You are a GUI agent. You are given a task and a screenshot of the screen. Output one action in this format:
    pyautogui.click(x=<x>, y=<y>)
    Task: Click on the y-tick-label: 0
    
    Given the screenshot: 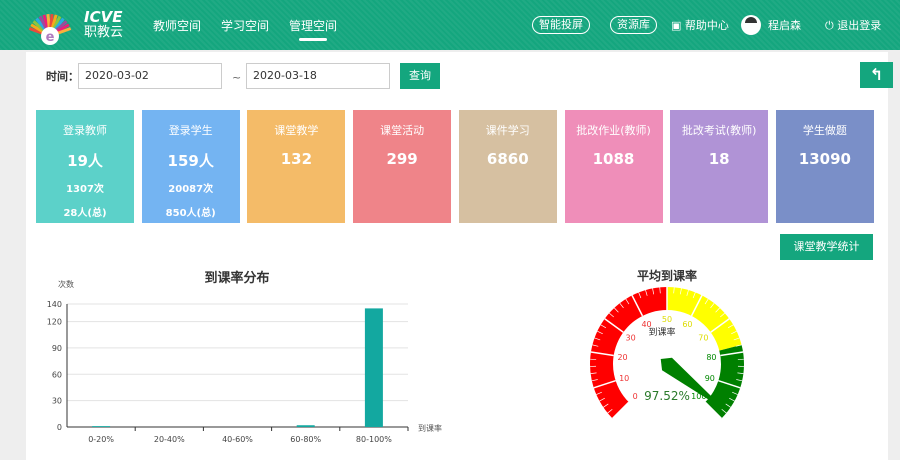 What is the action you would take?
    pyautogui.click(x=59, y=427)
    